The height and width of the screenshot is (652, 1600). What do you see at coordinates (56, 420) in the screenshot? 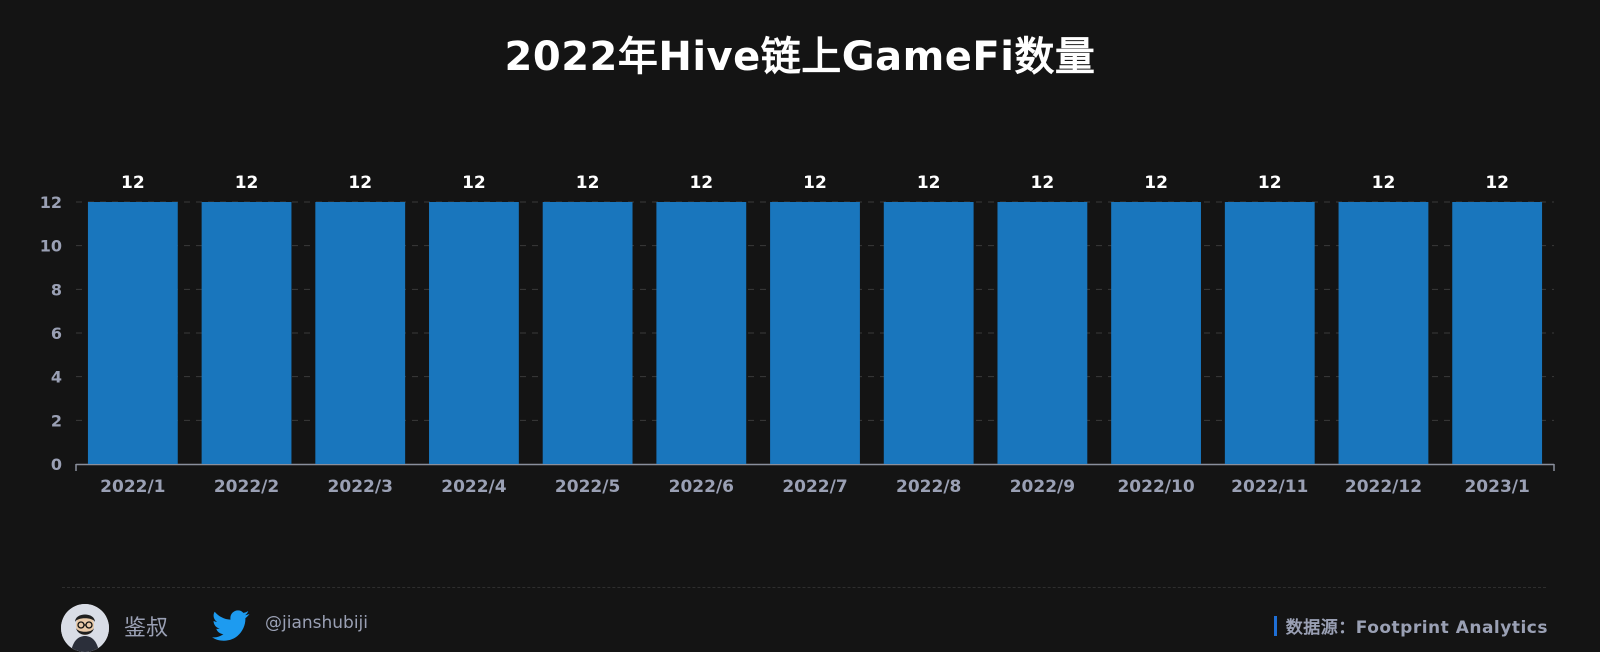
I see `y-tick-label: 2` at bounding box center [56, 420].